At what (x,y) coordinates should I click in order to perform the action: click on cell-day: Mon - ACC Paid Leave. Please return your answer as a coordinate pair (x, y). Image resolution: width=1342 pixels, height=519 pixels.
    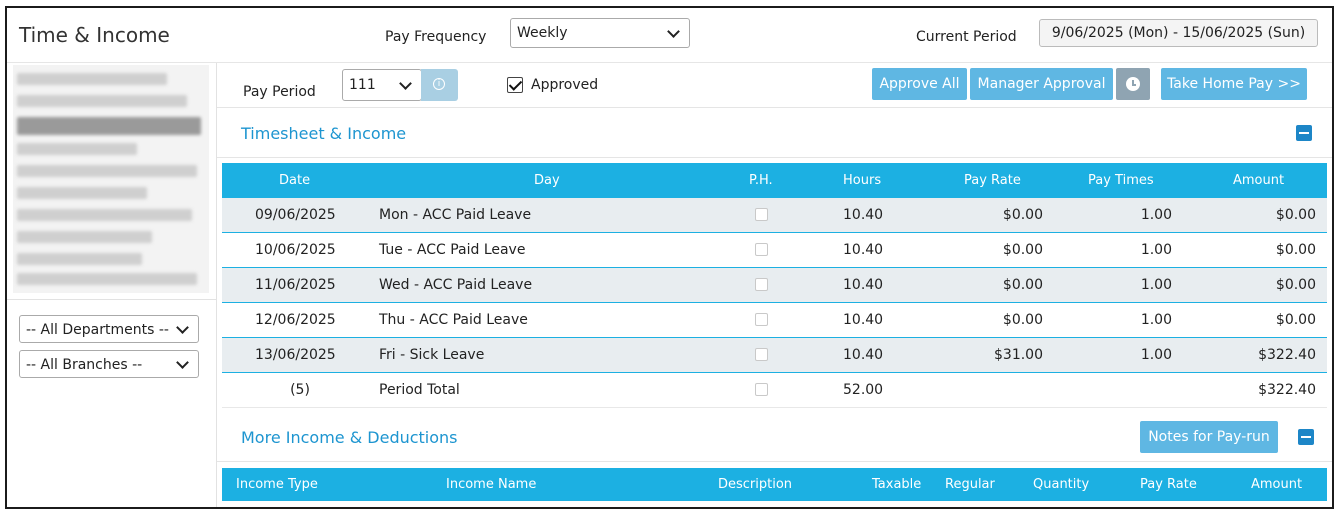
    Looking at the image, I should click on (455, 215).